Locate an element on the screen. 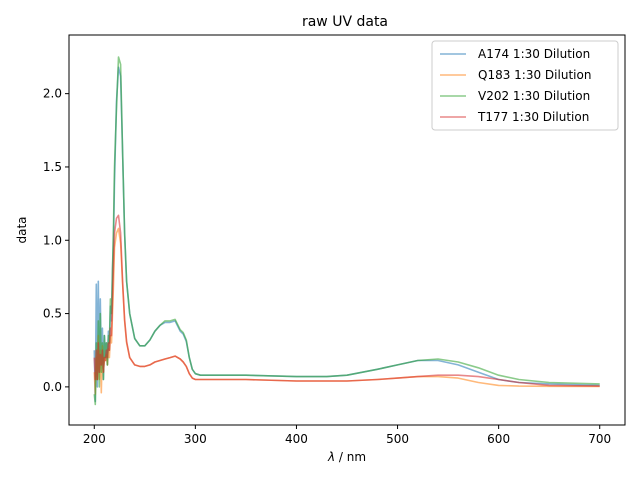  legend-label-2: V202 1:30 Dilution is located at coordinates (534, 96).